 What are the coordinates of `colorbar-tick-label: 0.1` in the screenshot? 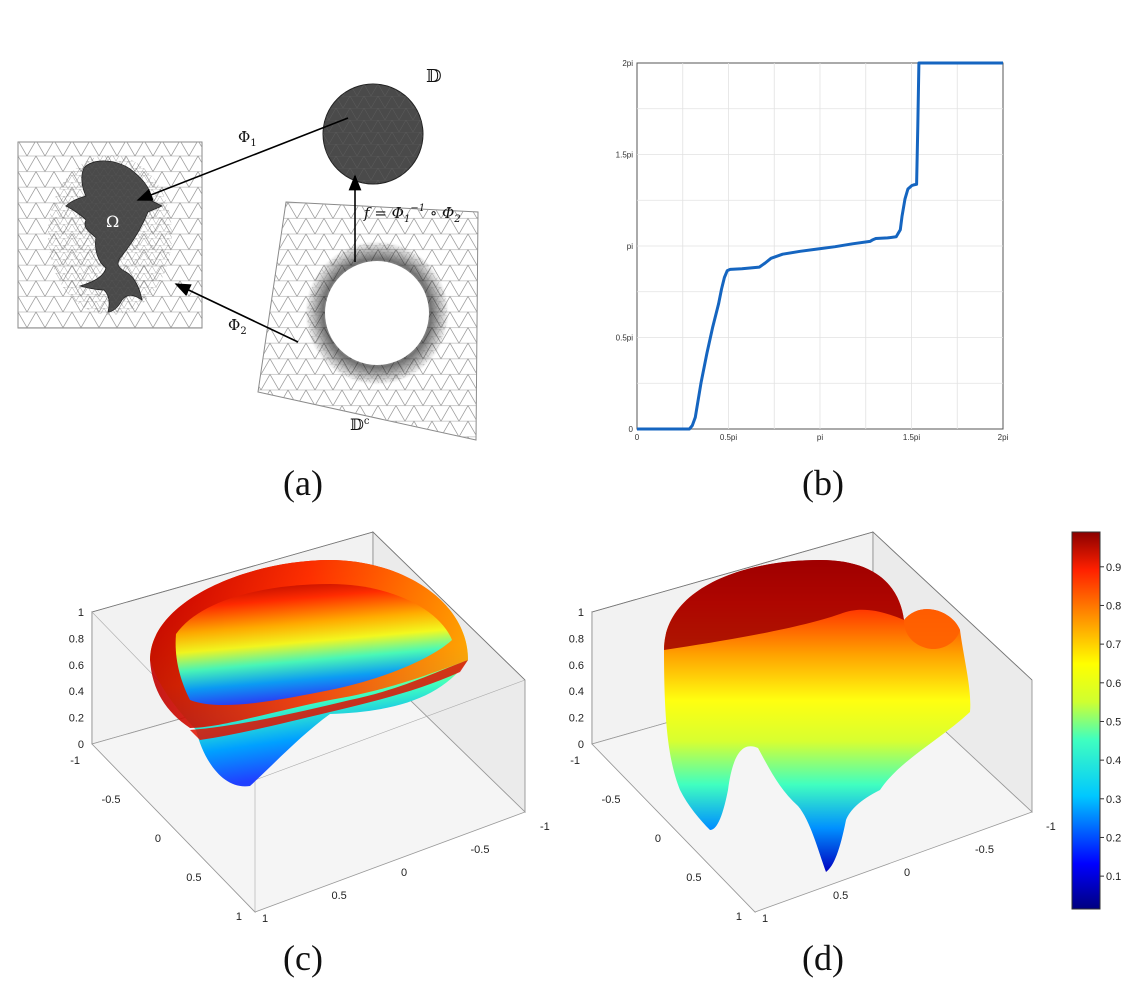 It's located at (1113, 877).